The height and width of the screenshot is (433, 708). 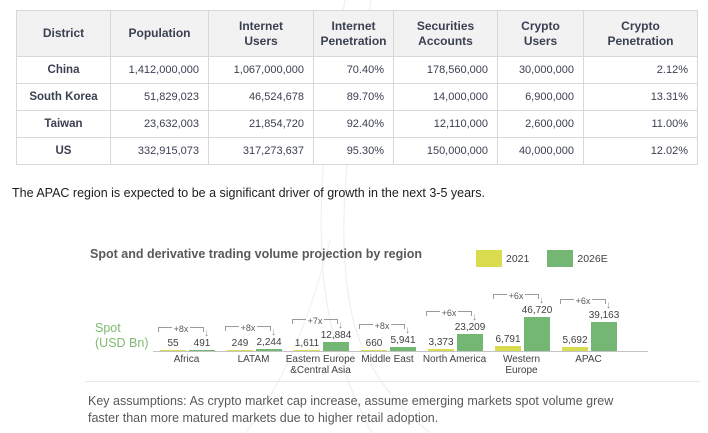 What do you see at coordinates (315, 321) in the screenshot?
I see `multiplier-text: +7x` at bounding box center [315, 321].